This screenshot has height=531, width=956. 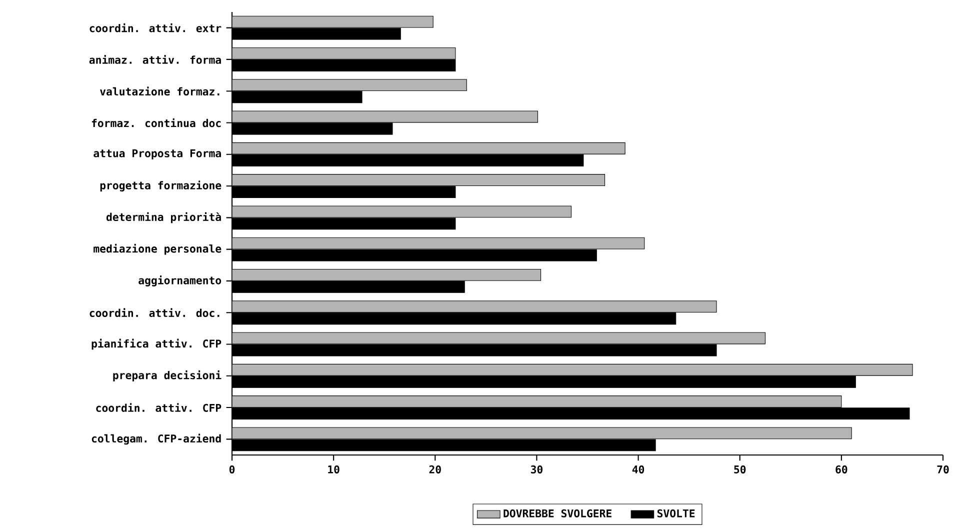 I want to click on x-tick-label: 60, so click(x=842, y=469).